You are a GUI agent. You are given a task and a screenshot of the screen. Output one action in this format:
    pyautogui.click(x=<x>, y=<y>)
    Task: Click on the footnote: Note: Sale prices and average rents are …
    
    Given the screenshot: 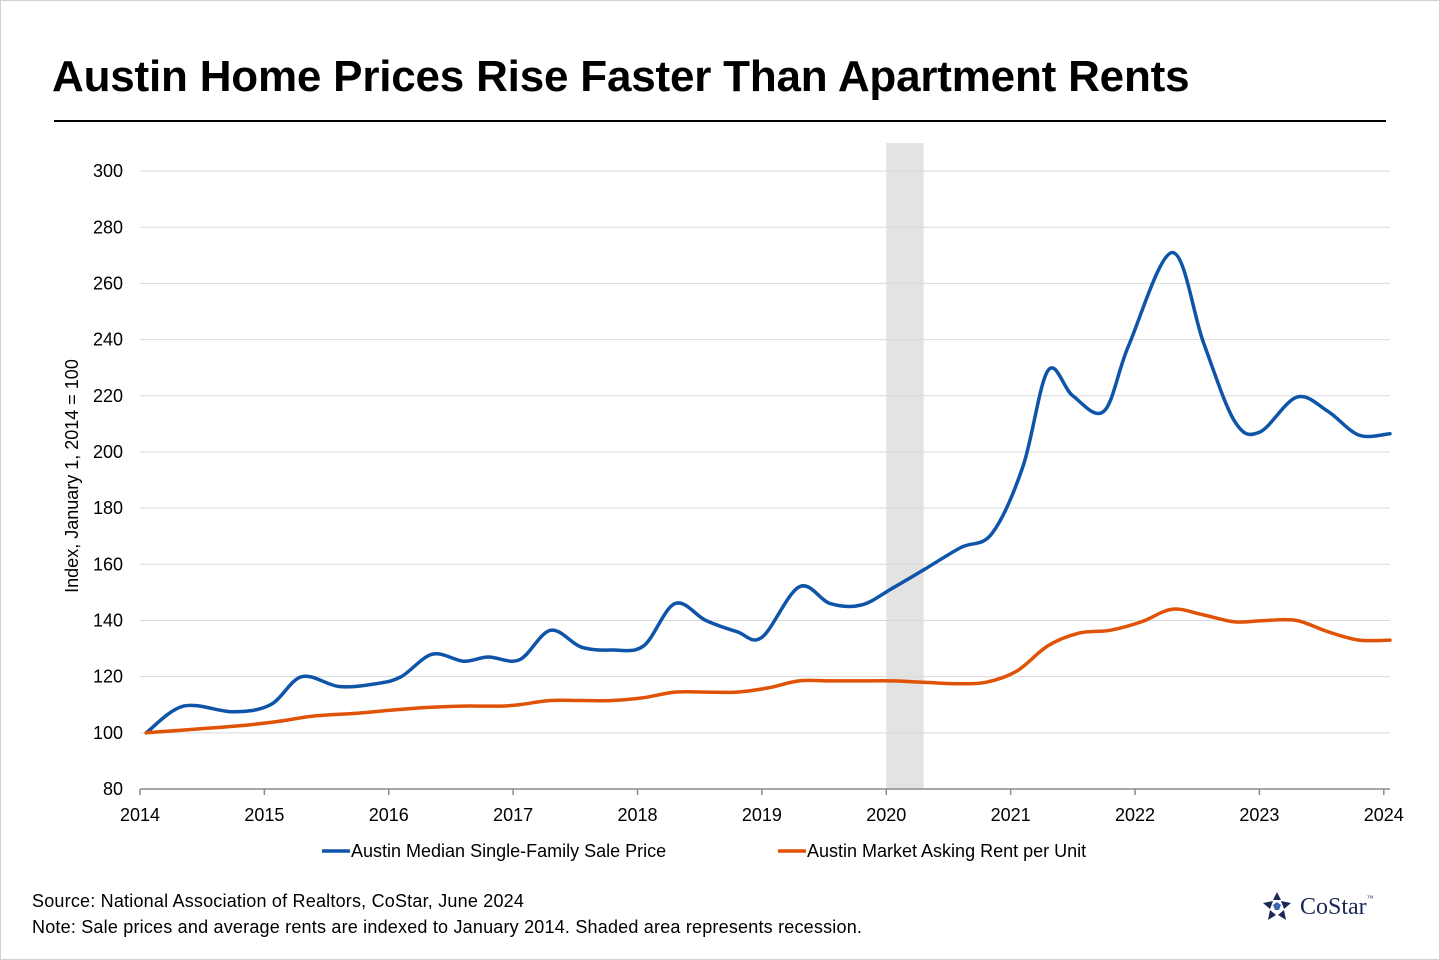 What is the action you would take?
    pyautogui.click(x=447, y=927)
    